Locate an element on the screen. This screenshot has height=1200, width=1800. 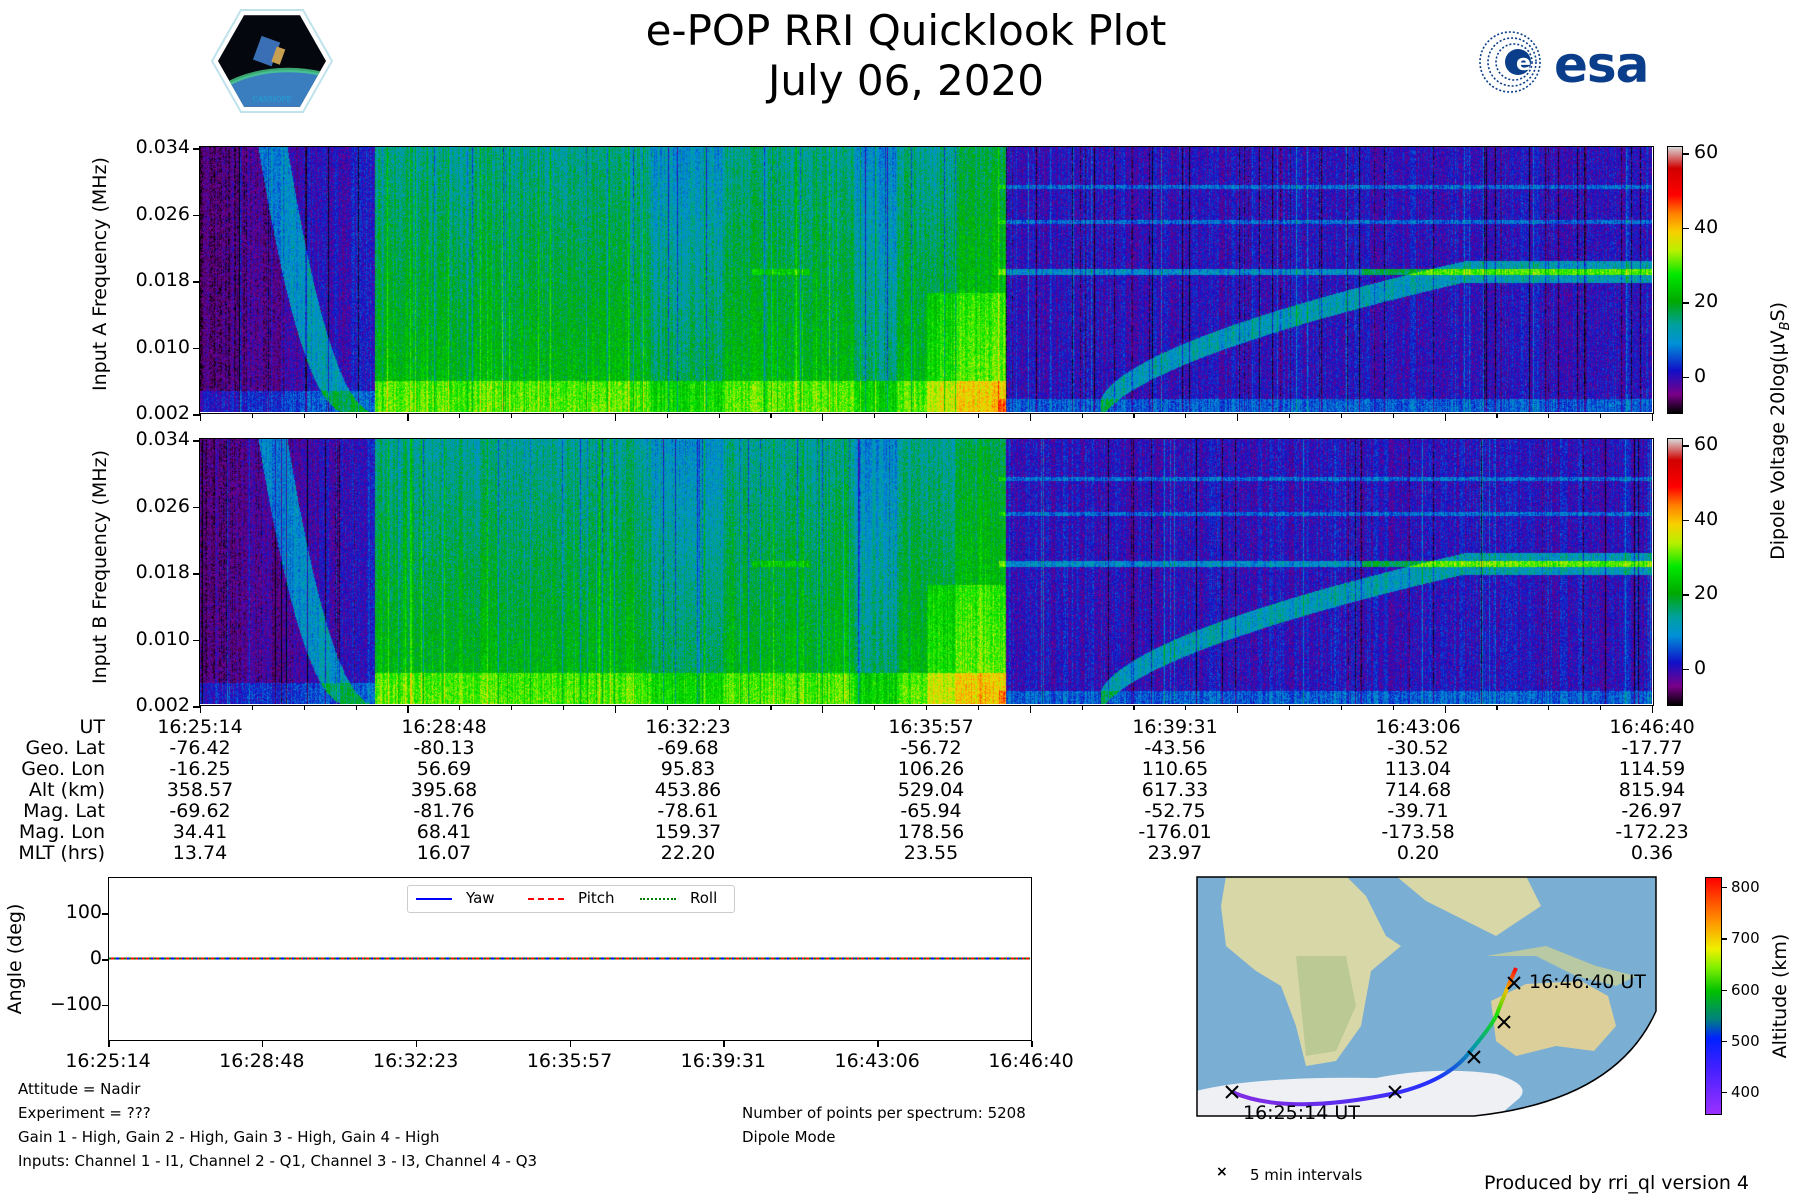
attitude-legend: Yaw Pitch Roll is located at coordinates (571, 899).